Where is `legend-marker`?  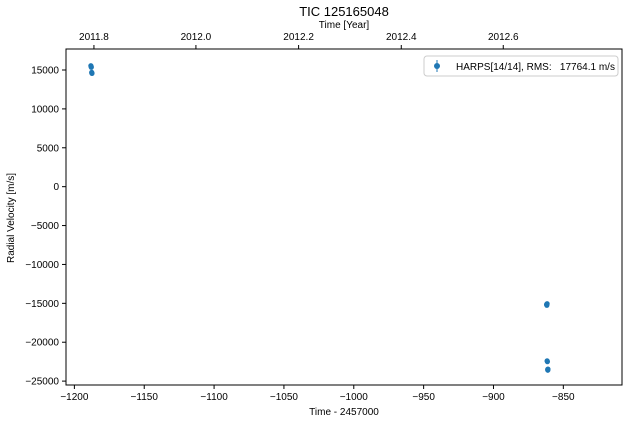 legend-marker is located at coordinates (437, 66).